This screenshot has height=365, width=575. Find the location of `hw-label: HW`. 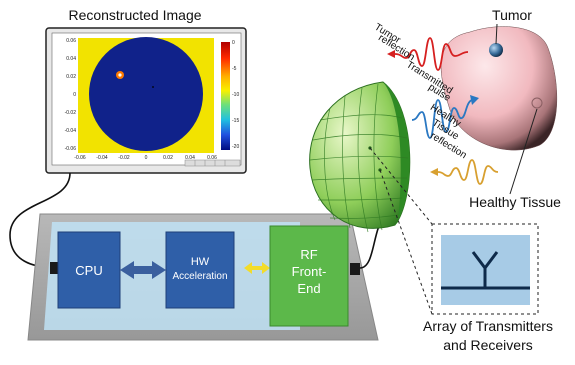

hw-label: HW is located at coordinates (200, 262).